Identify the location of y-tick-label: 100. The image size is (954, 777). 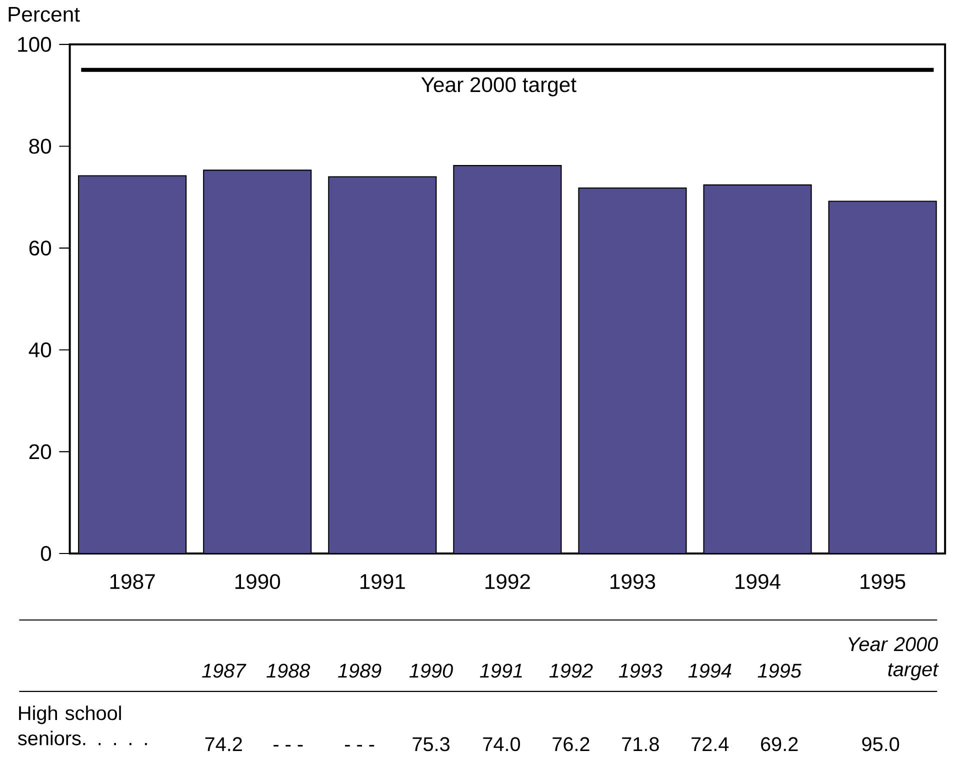
(35, 44).